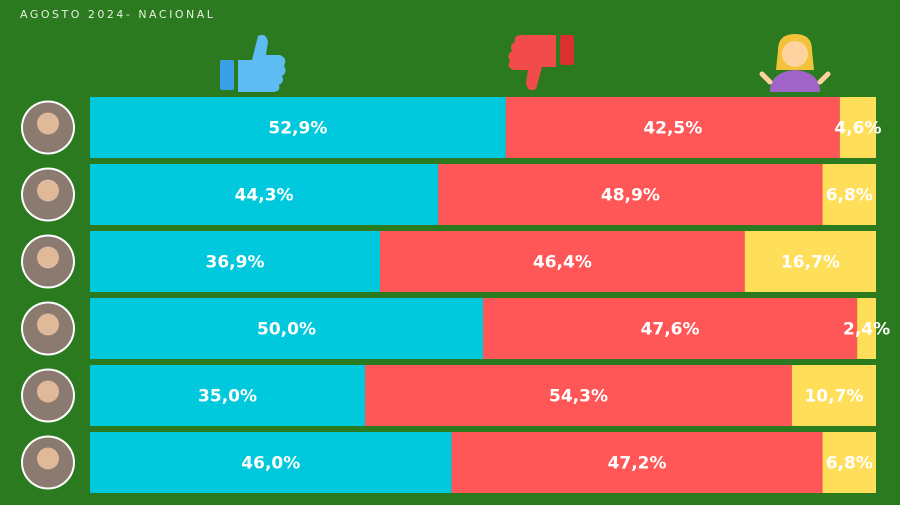 Image resolution: width=900 pixels, height=505 pixels. I want to click on value-label: 47,6%, so click(670, 330).